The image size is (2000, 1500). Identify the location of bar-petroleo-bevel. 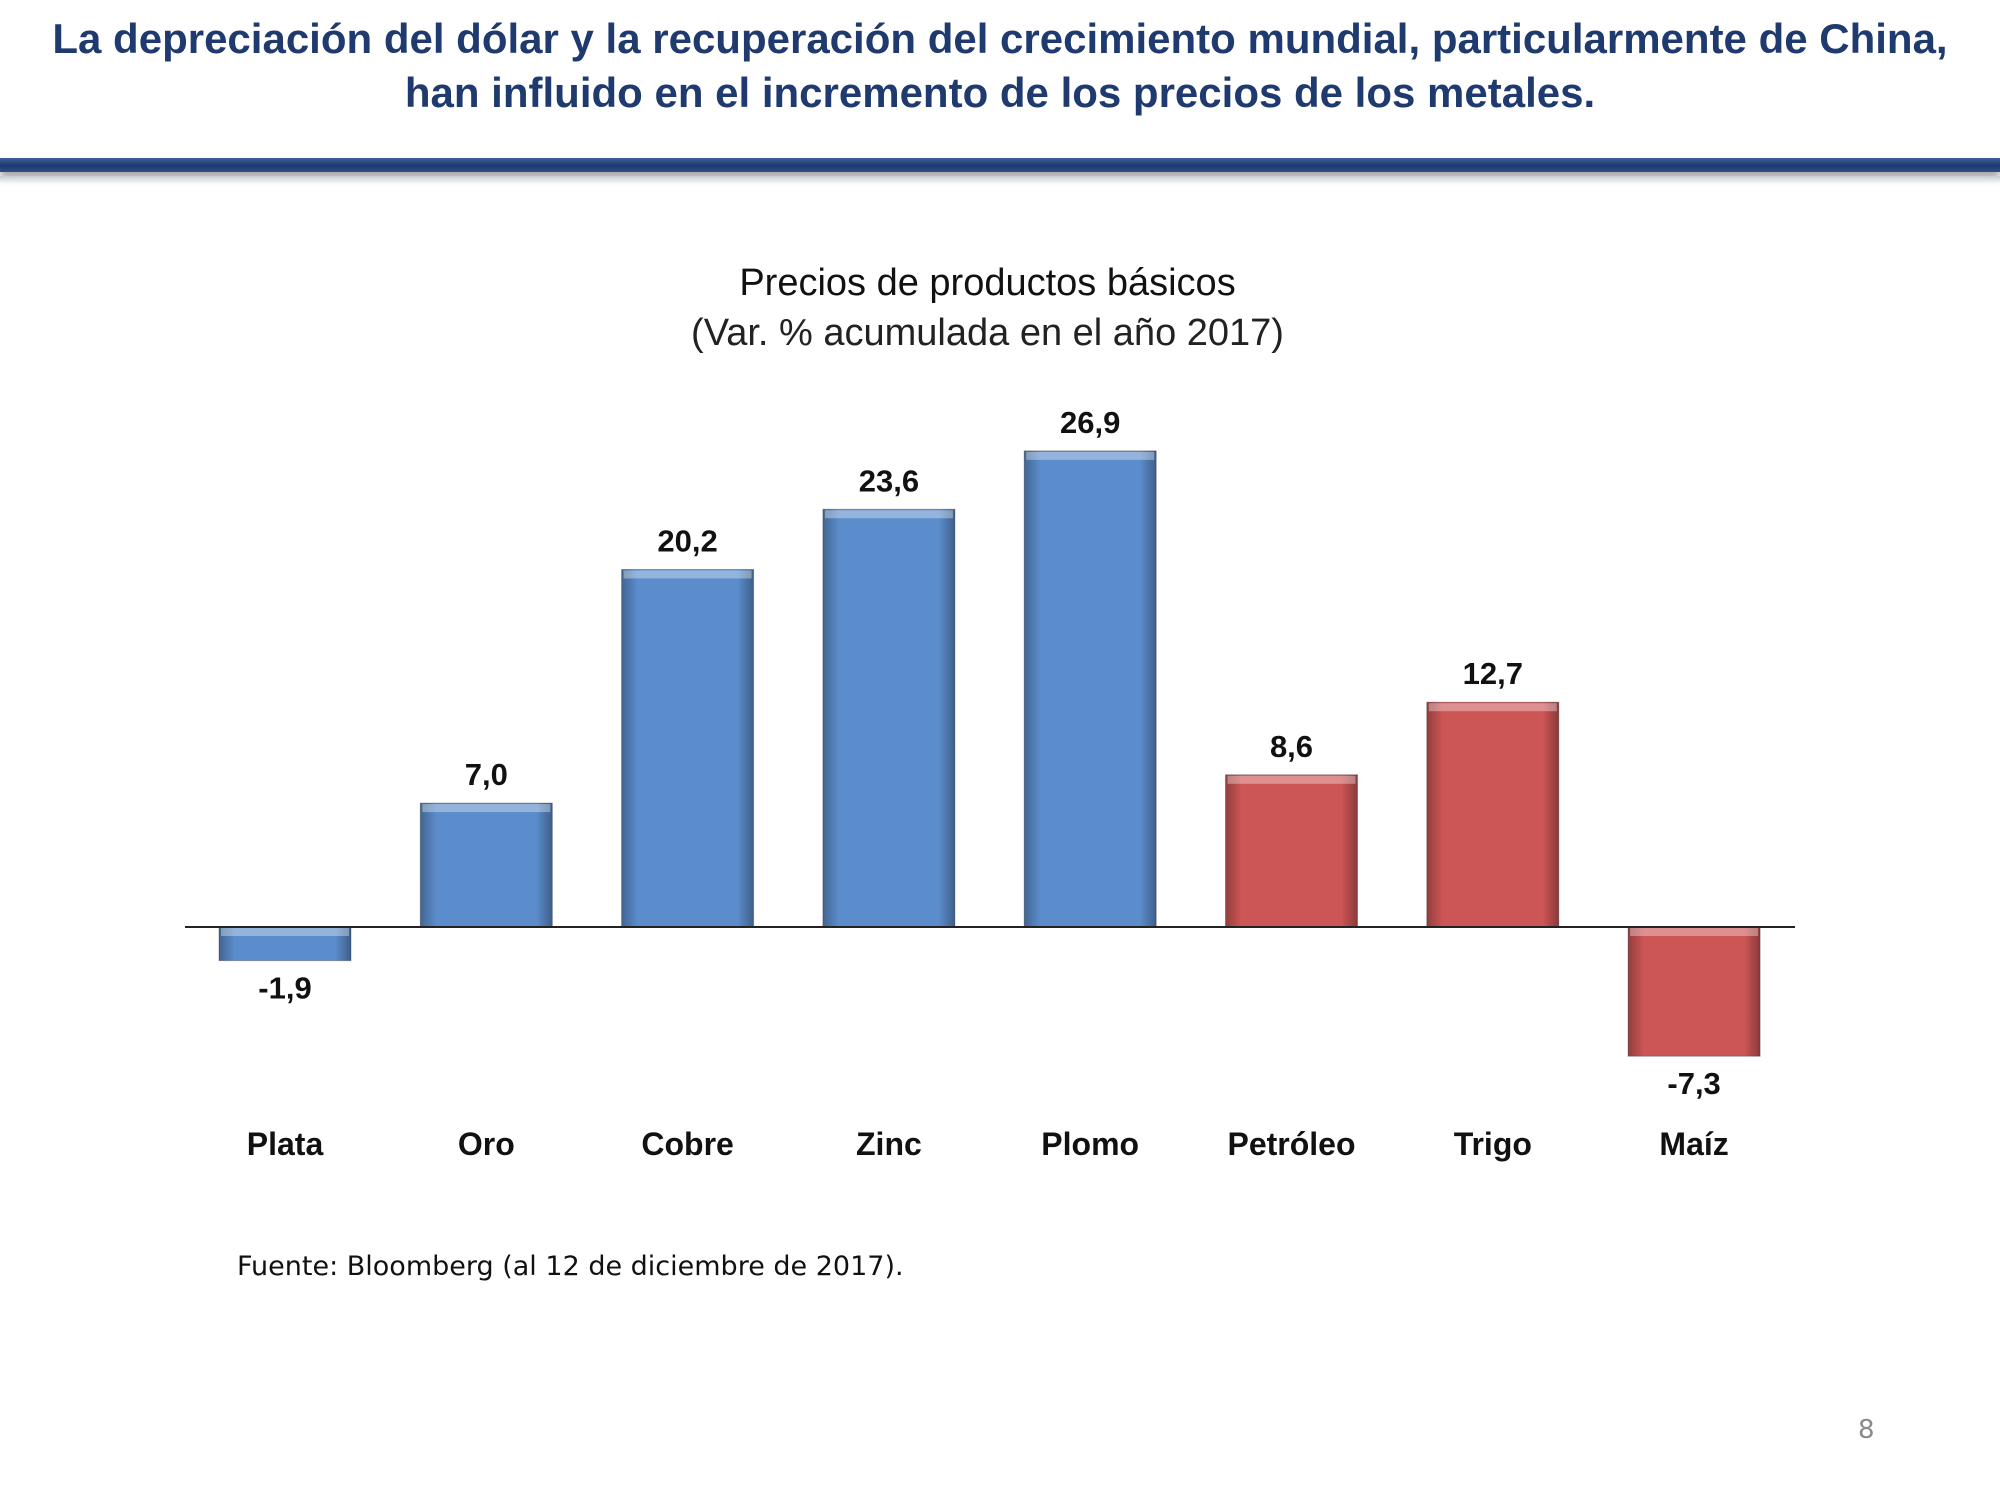
(1291, 850).